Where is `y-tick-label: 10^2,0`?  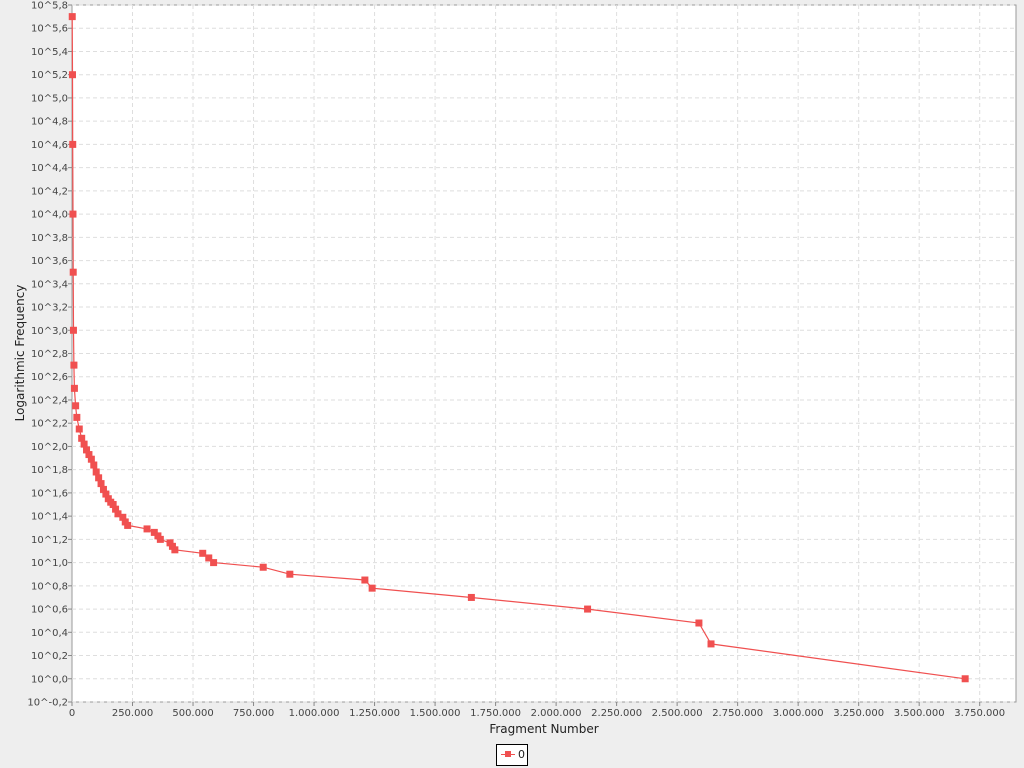 y-tick-label: 10^2,0 is located at coordinates (49, 447).